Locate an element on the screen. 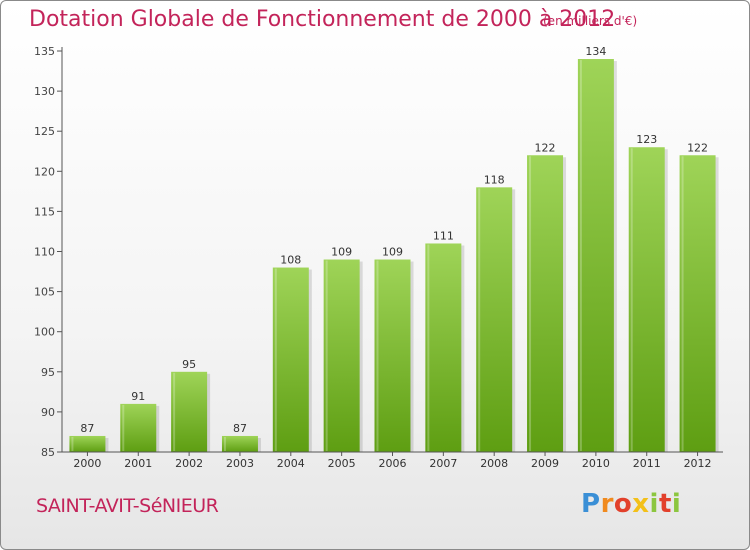 The image size is (750, 550). x-tick-label: 2003 is located at coordinates (240, 463).